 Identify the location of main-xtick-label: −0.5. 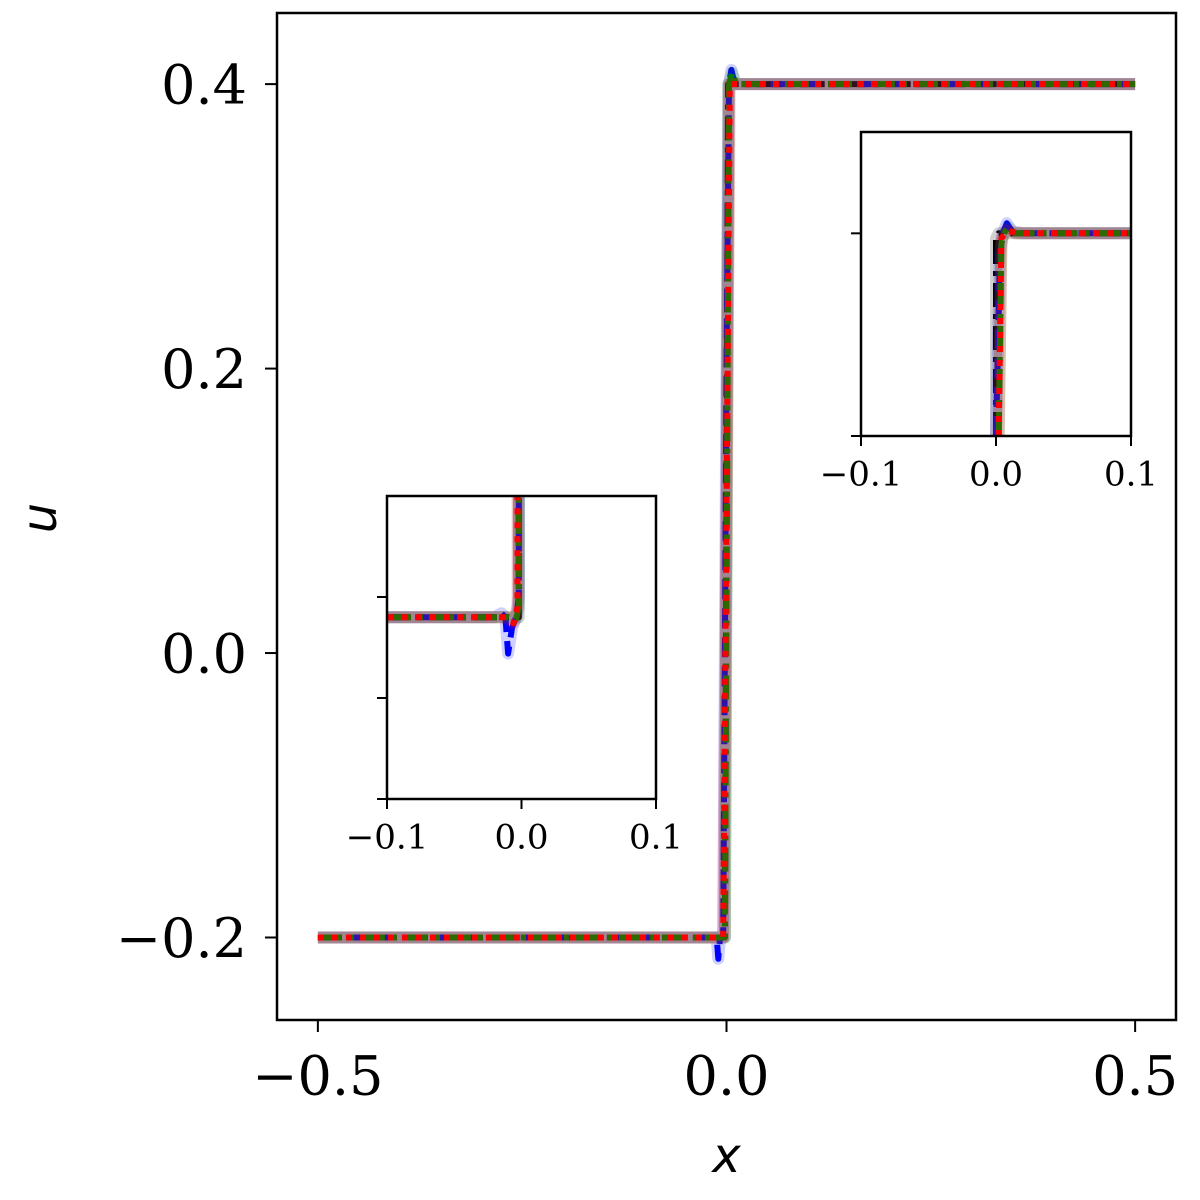
(317, 1076).